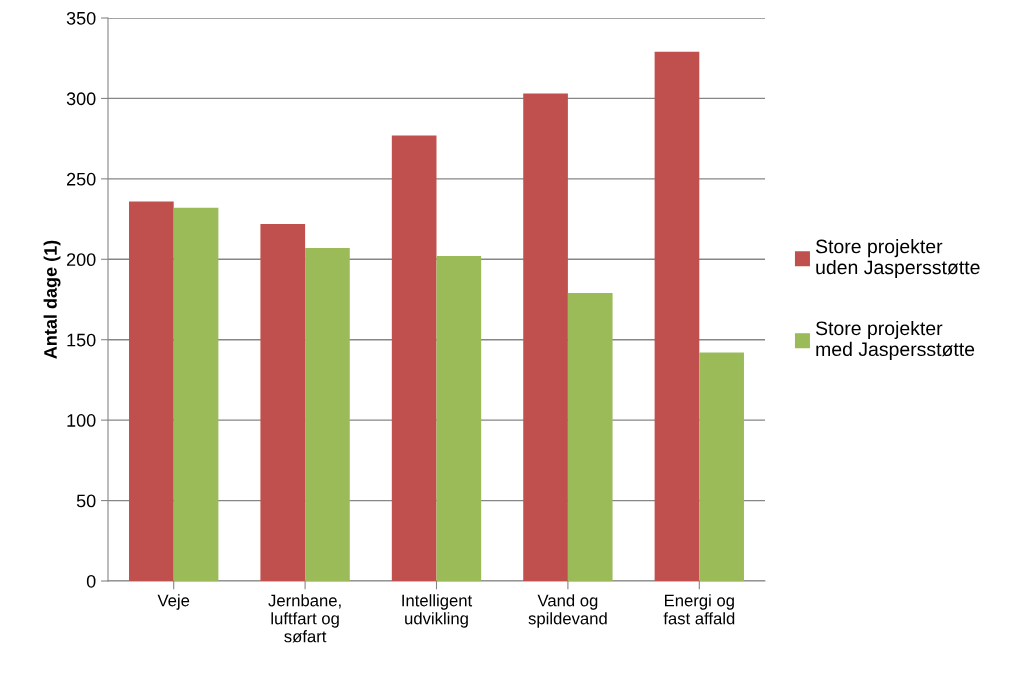  What do you see at coordinates (81, 18) in the screenshot?
I see `y-tick-label: 350` at bounding box center [81, 18].